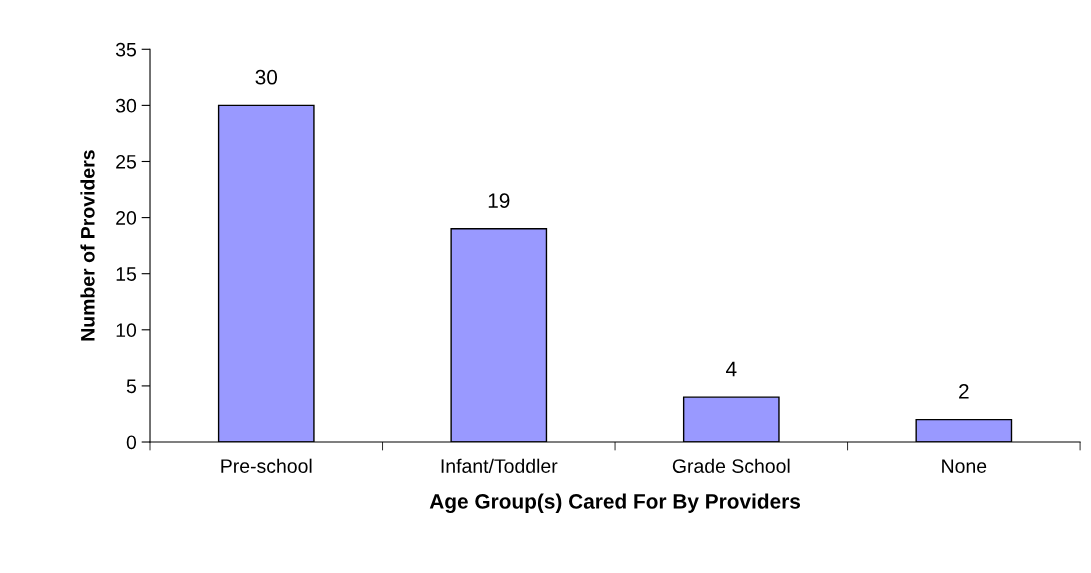  What do you see at coordinates (126, 274) in the screenshot?
I see `y-tick-label: 15` at bounding box center [126, 274].